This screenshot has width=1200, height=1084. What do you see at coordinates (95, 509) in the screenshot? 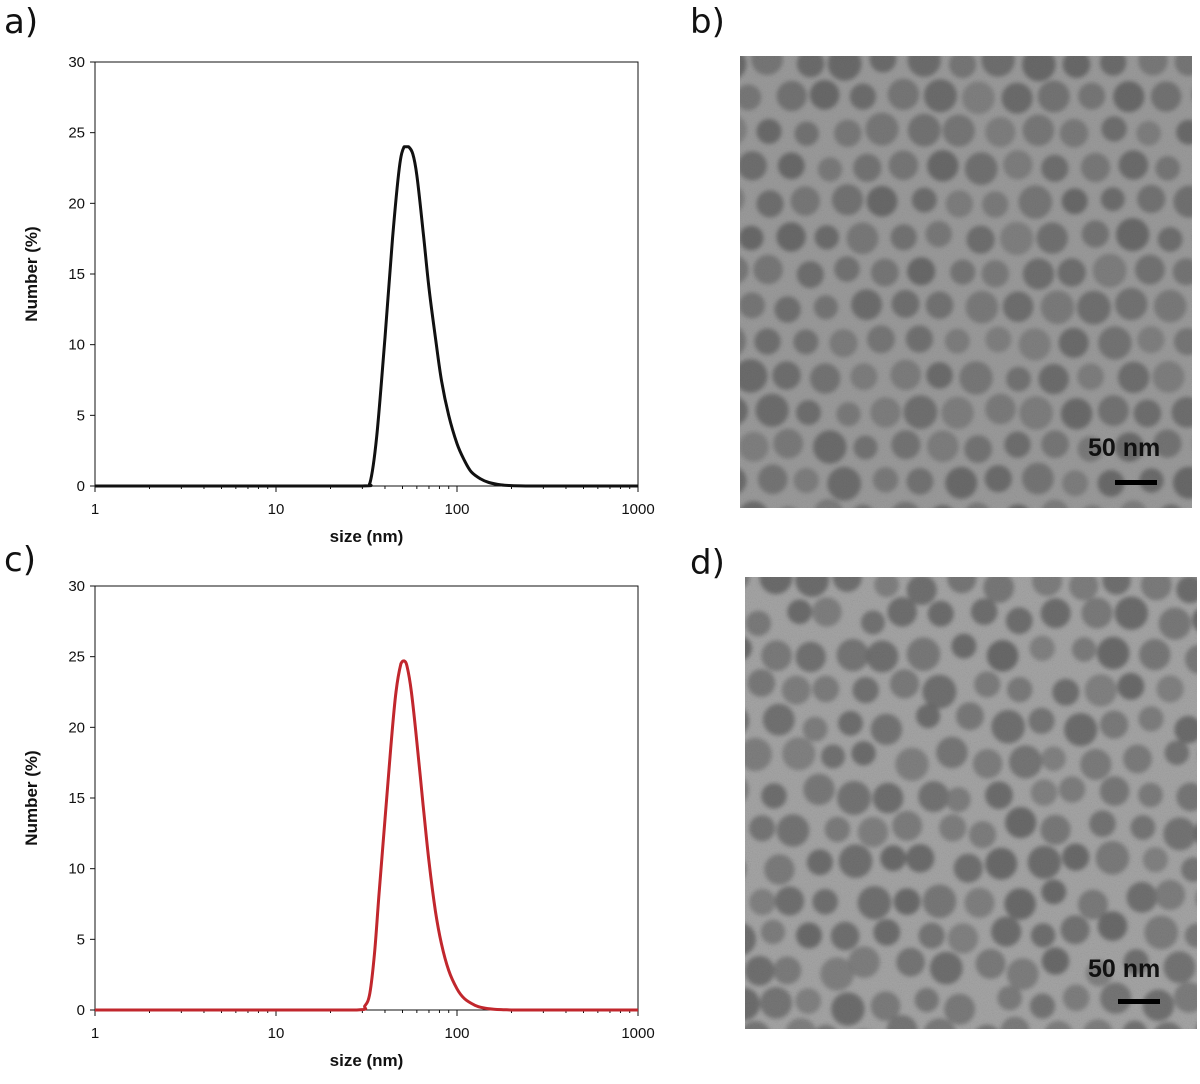
I see `x-tick-label-a: 1` at bounding box center [95, 509].